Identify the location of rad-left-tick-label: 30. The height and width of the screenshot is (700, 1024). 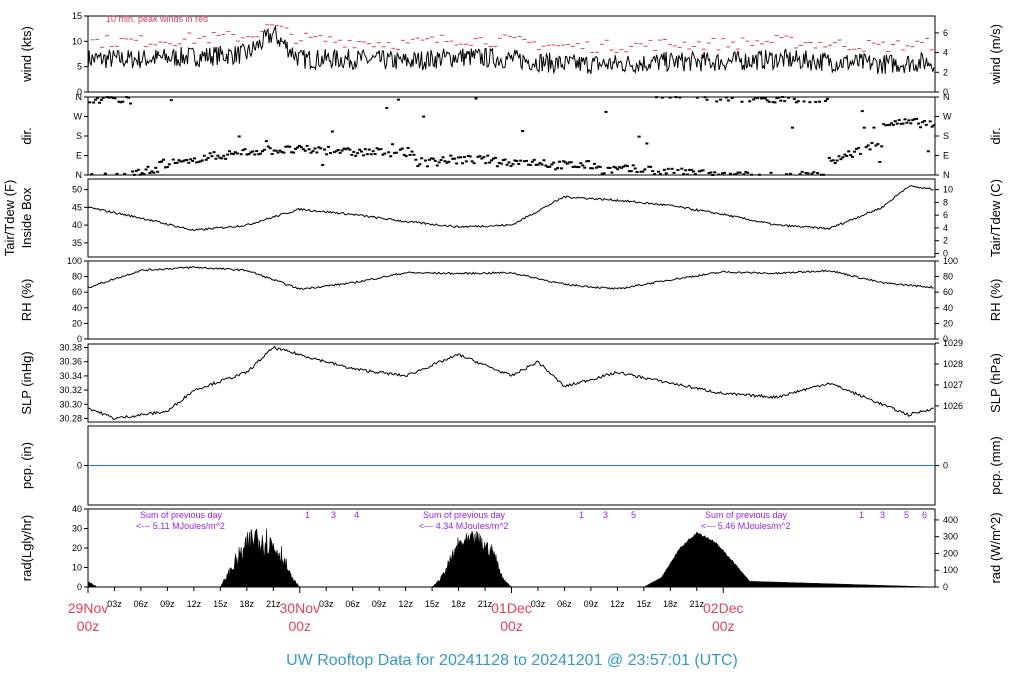
(77, 529).